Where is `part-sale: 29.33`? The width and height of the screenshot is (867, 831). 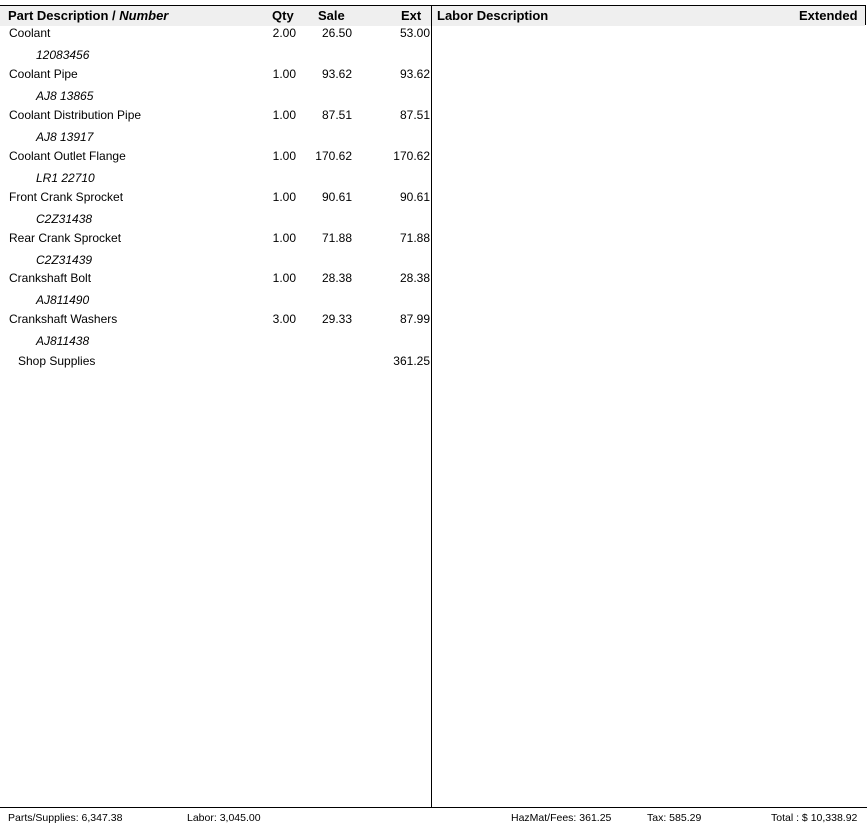
part-sale: 29.33 is located at coordinates (336, 319).